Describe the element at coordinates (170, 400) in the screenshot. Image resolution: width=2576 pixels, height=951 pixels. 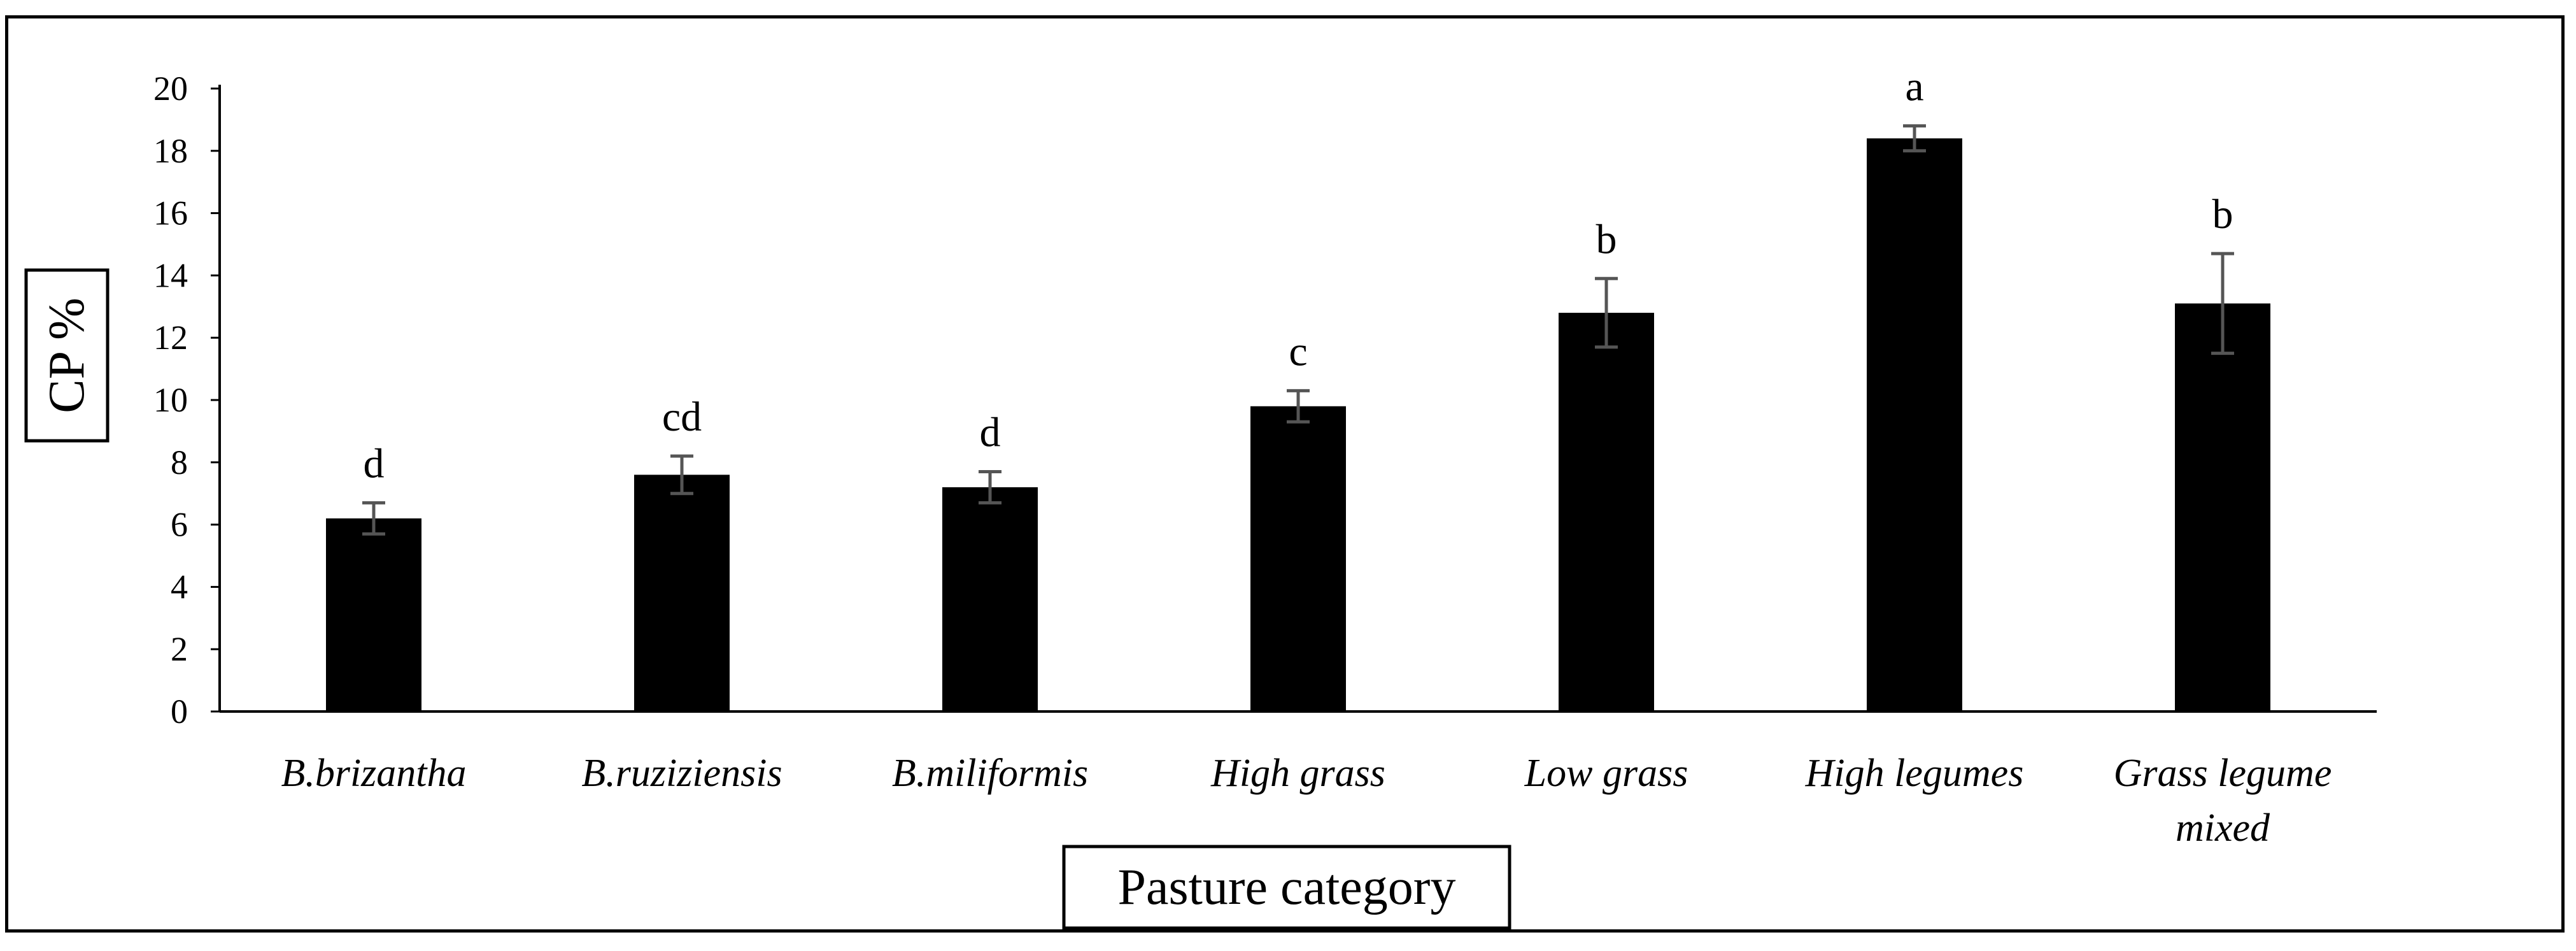
I see `y-tick-label: 10` at that location.